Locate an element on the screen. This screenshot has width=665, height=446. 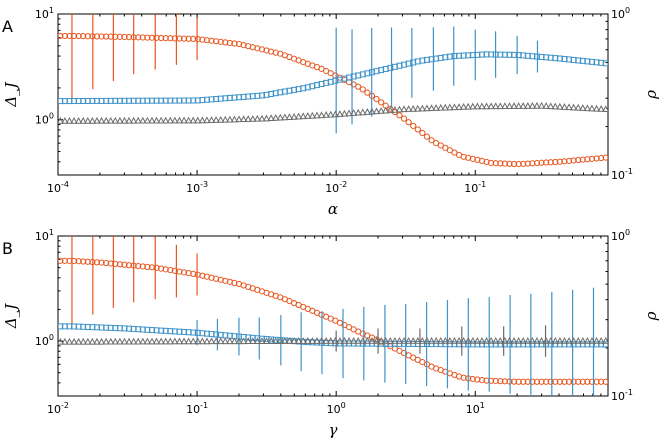
x-tick-exponent: -4 is located at coordinates (65, 184).